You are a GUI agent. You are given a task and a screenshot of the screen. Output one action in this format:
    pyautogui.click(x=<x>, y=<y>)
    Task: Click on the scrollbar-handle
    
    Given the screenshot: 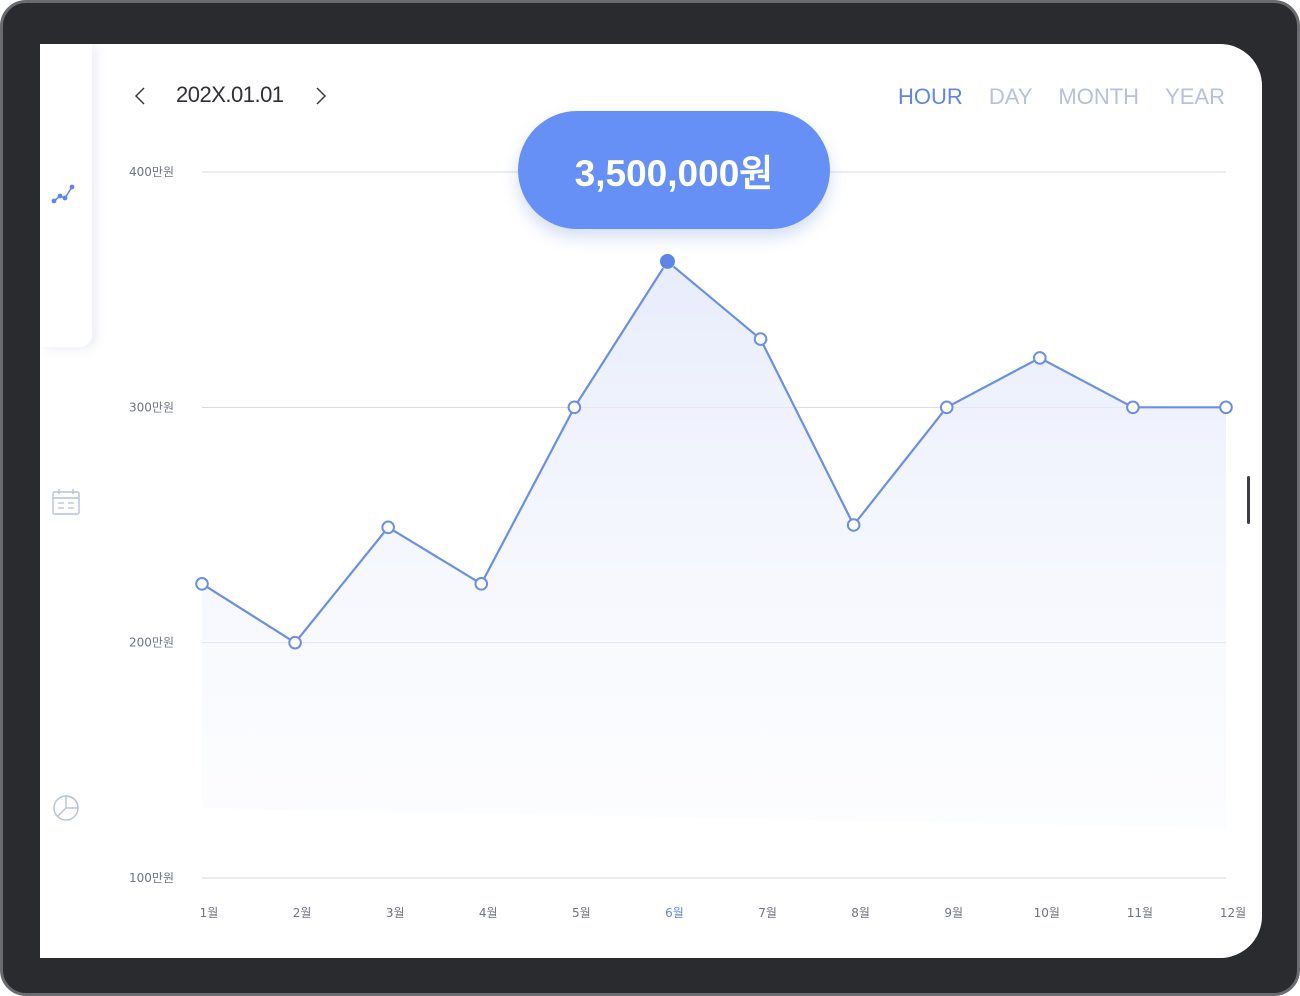 What is the action you would take?
    pyautogui.click(x=1248, y=500)
    